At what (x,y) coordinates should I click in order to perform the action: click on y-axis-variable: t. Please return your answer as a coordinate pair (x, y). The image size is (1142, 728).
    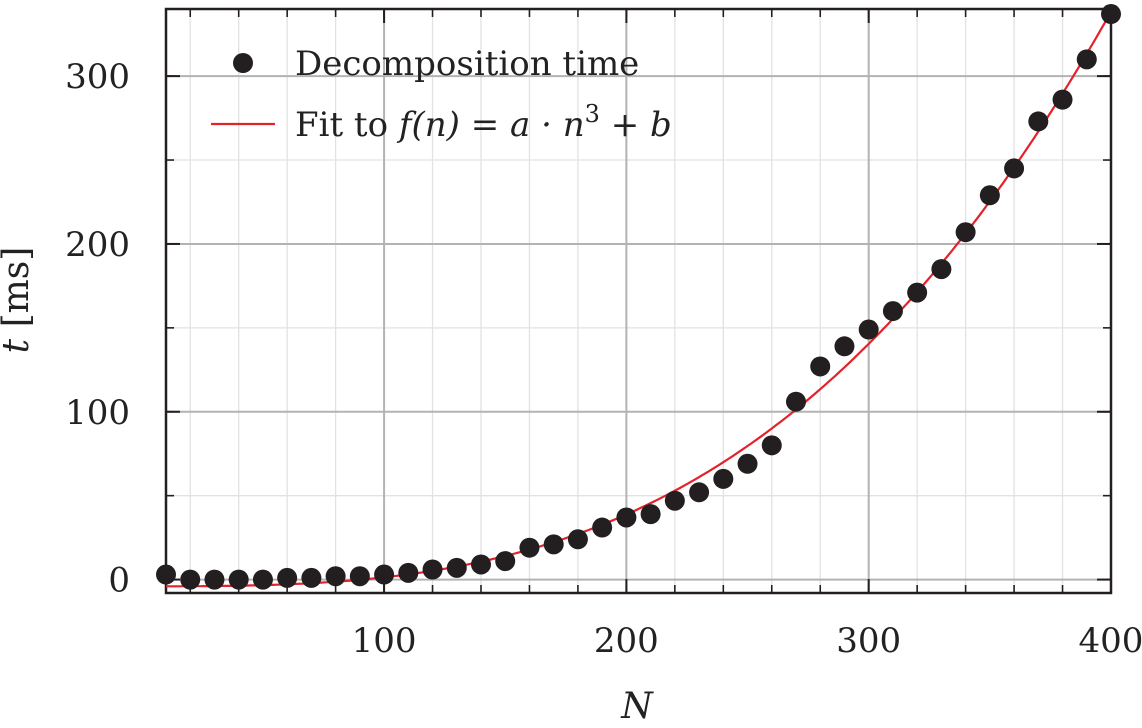
    Looking at the image, I should click on (18, 345).